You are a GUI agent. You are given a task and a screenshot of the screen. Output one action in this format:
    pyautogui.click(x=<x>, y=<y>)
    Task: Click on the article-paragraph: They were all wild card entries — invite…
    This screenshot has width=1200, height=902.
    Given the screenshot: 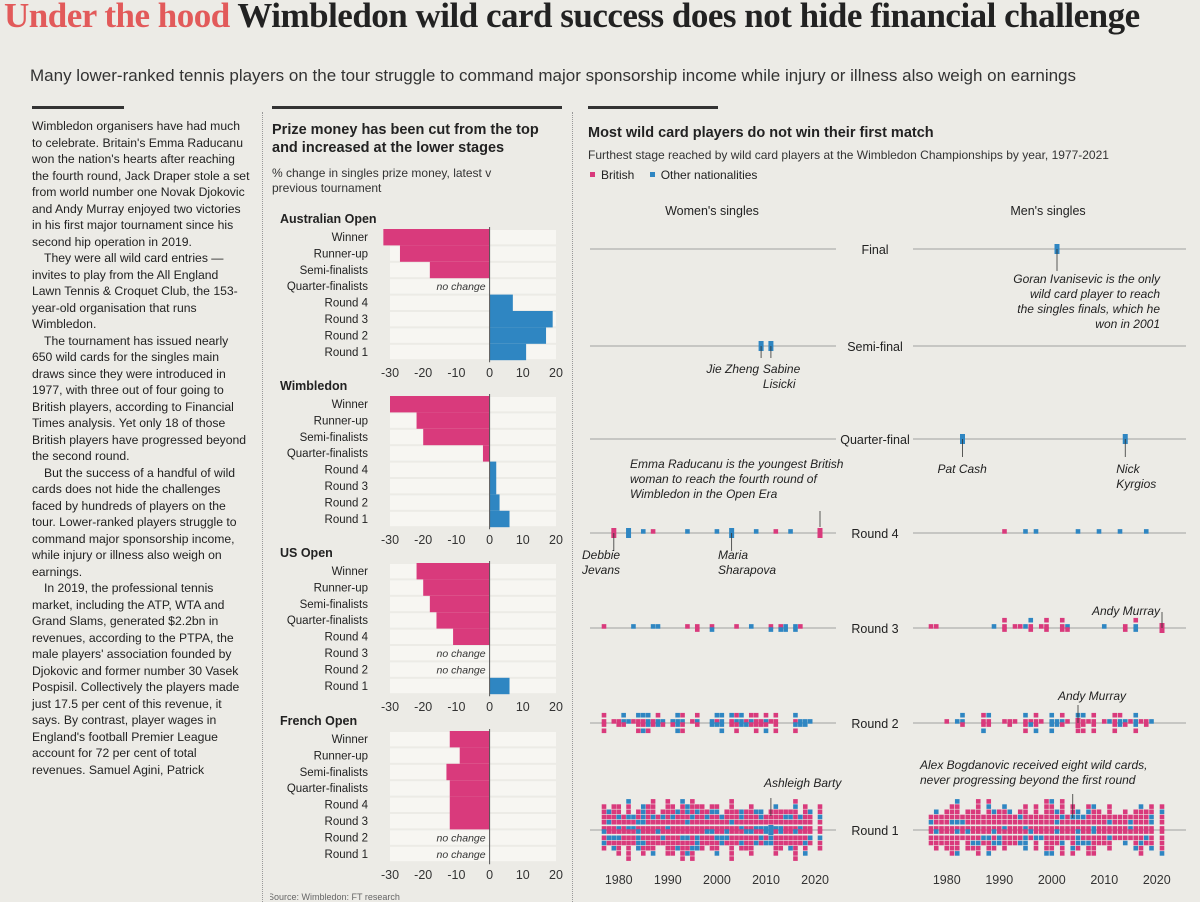 What is the action you would take?
    pyautogui.click(x=135, y=291)
    